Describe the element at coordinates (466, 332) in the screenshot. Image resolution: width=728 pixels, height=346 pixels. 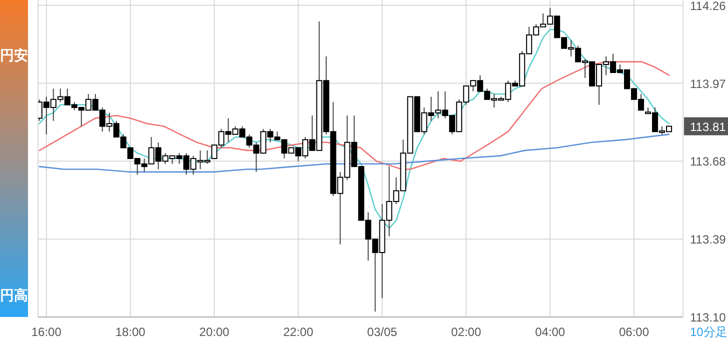
I see `x-tick-label: 02:00` at that location.